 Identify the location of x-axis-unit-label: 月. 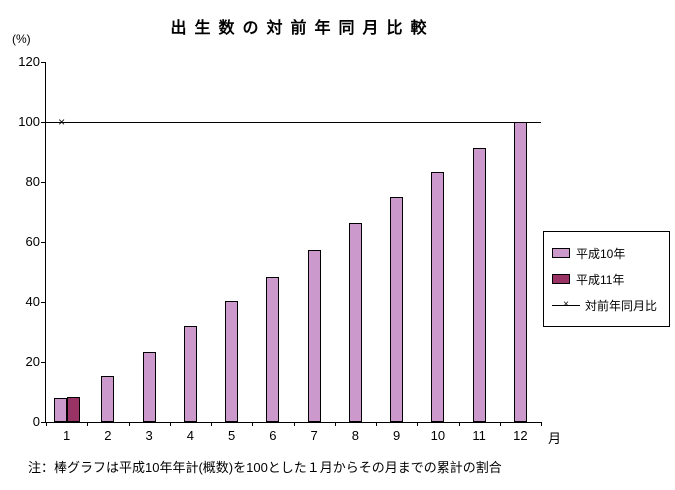
(555, 438).